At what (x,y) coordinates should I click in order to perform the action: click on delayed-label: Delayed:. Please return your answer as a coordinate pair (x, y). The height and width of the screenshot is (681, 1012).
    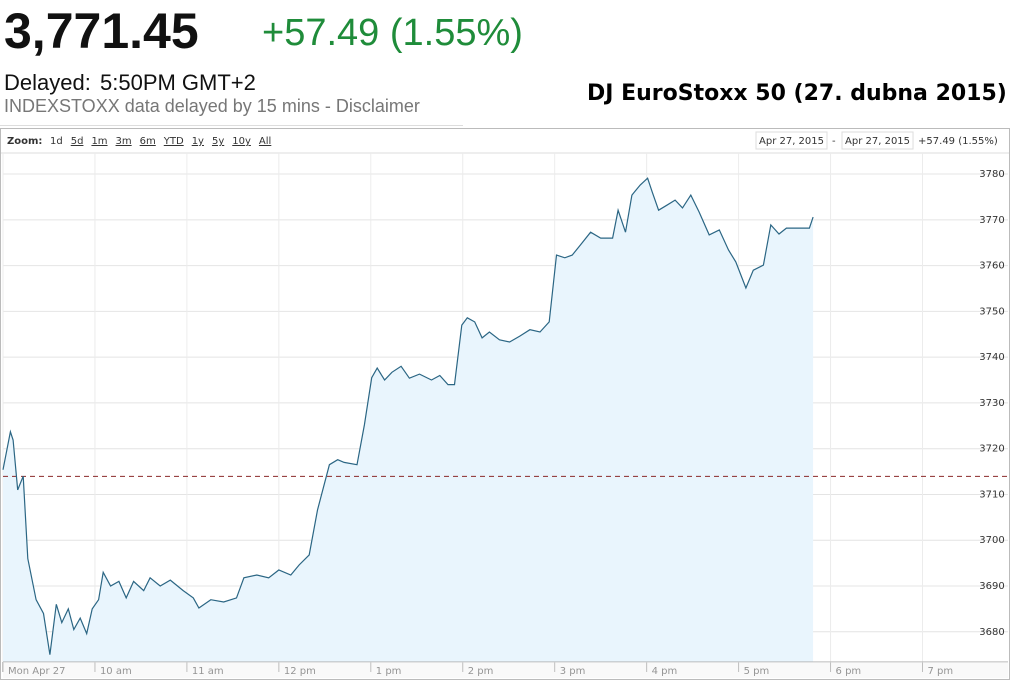
    Looking at the image, I should click on (47, 82).